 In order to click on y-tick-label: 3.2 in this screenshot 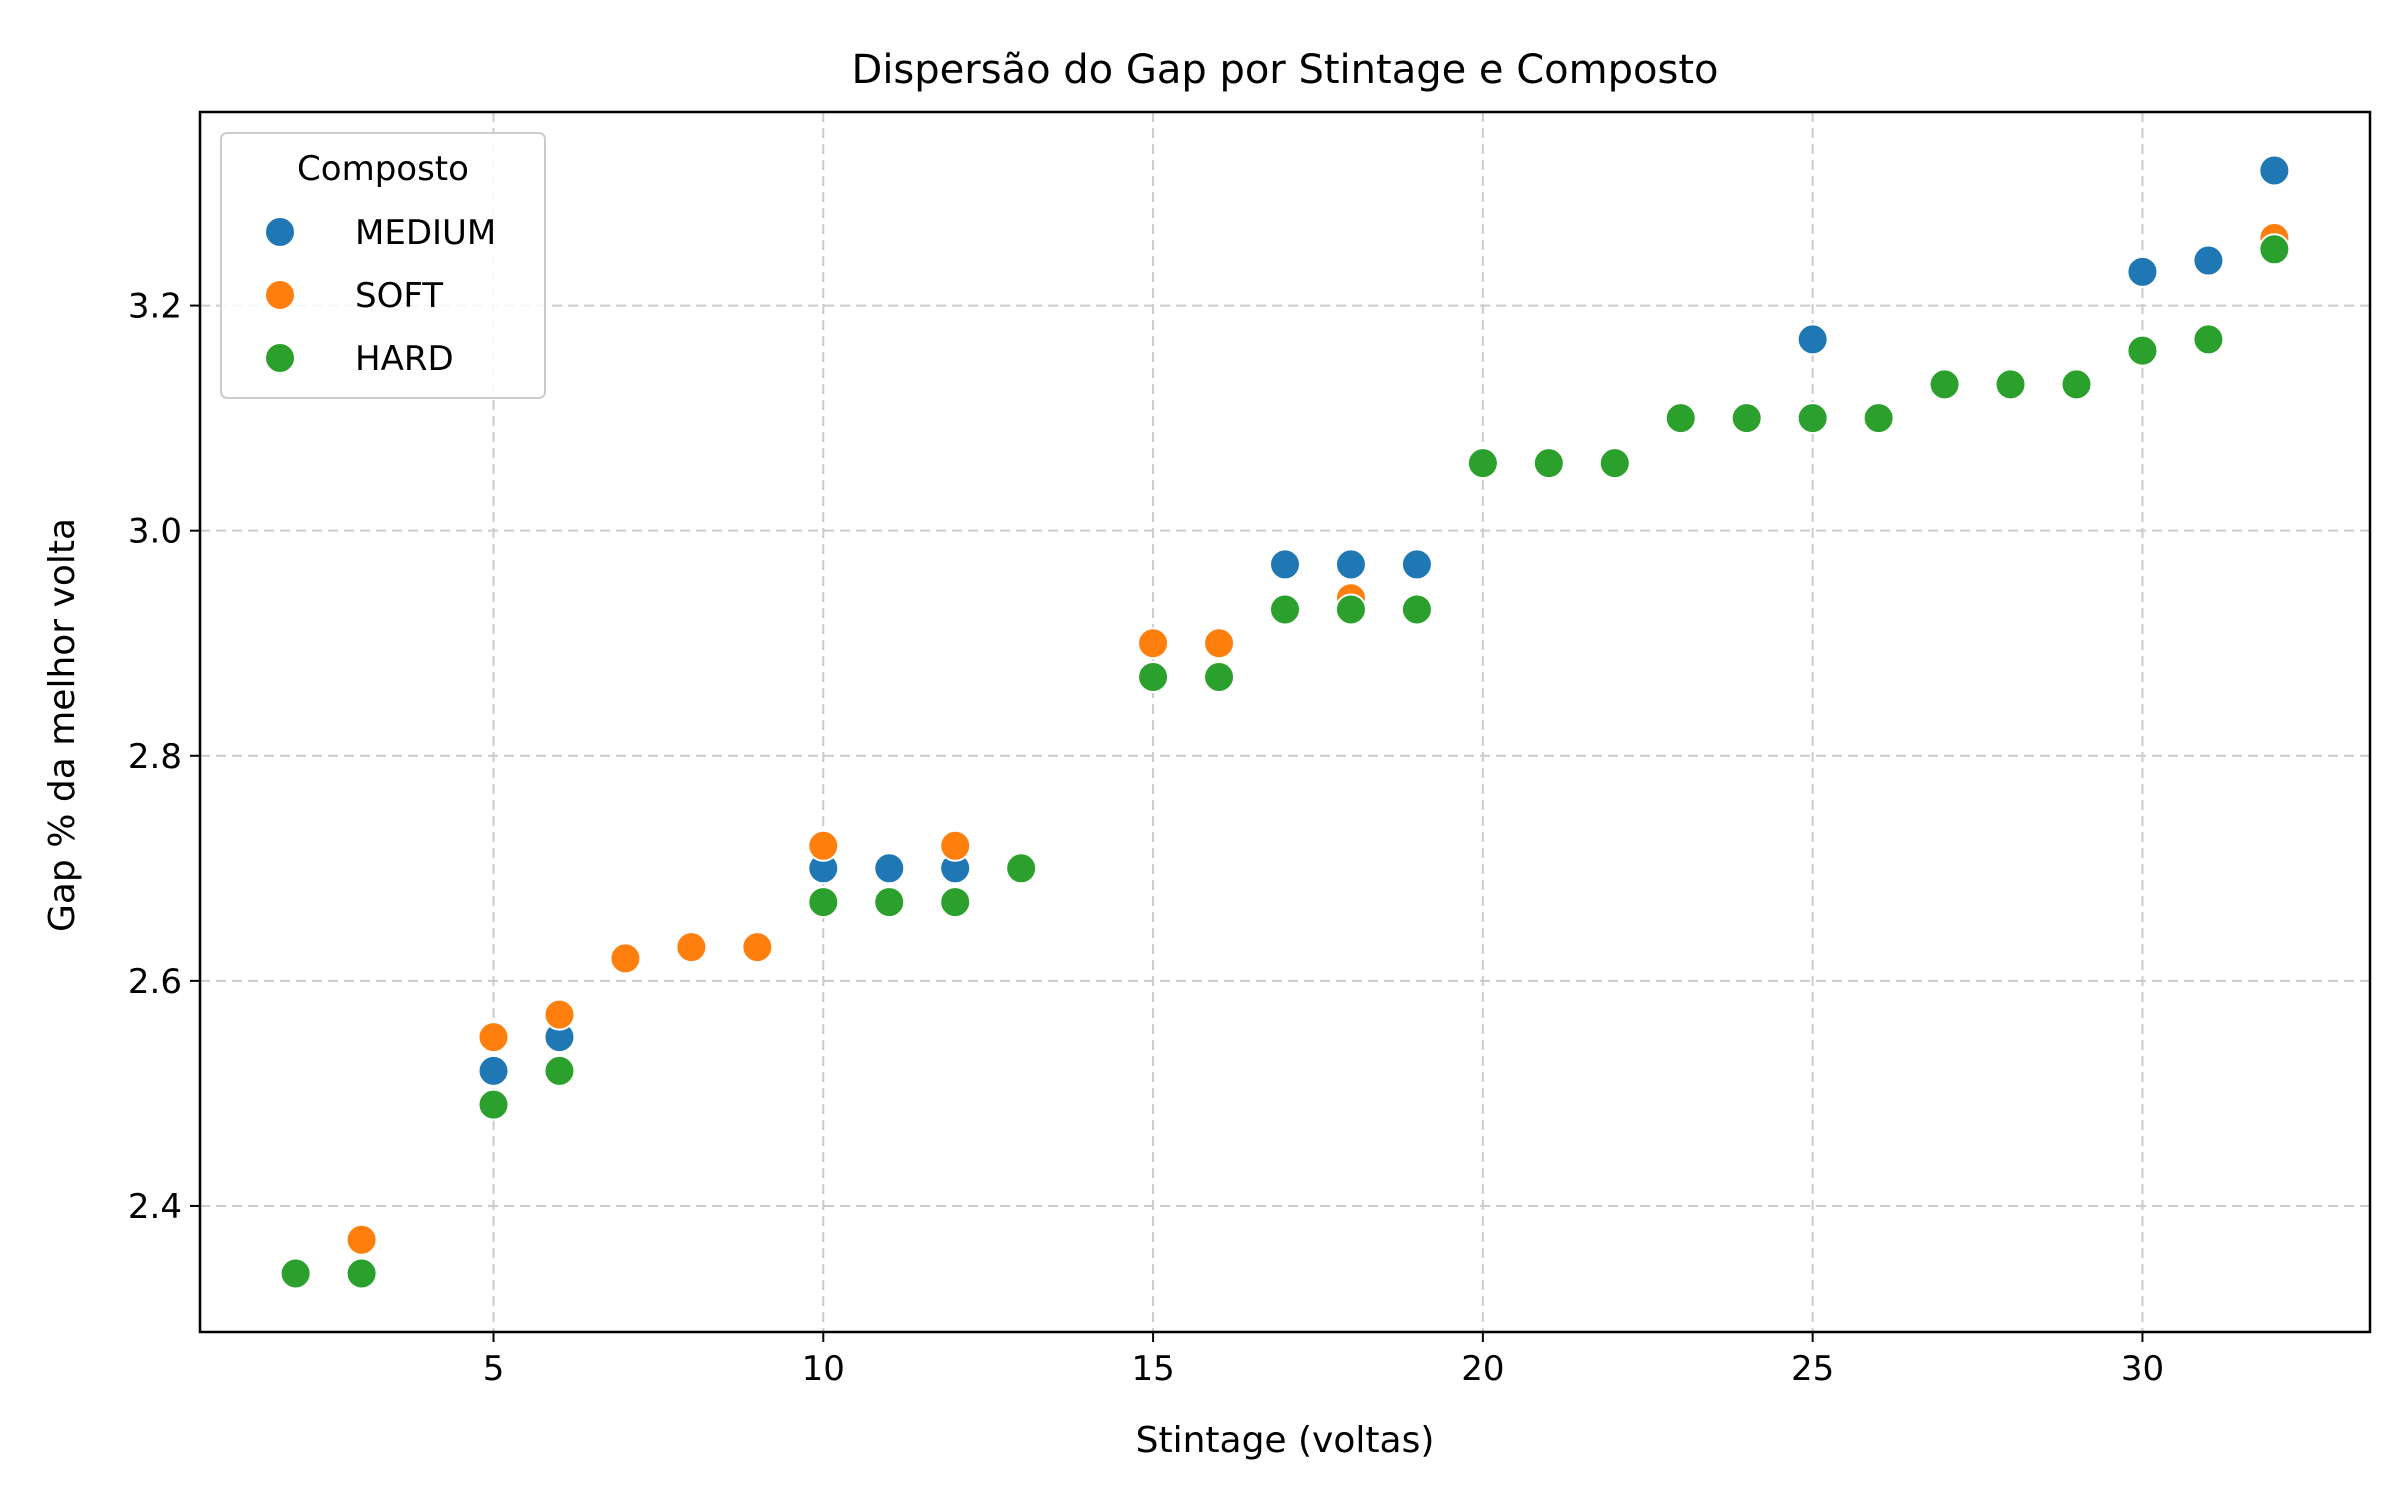, I will do `click(155, 307)`.